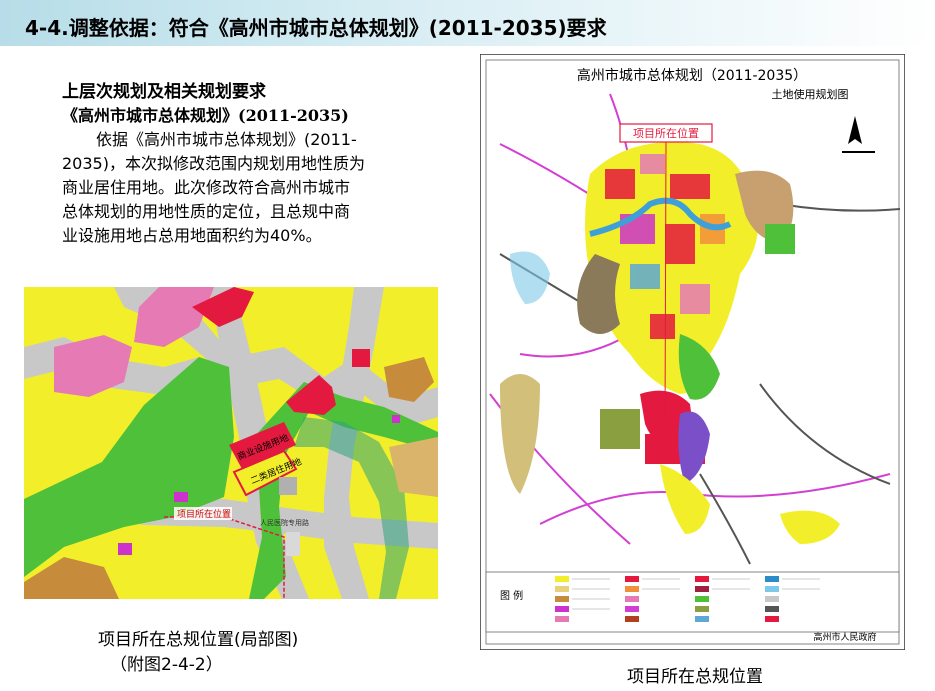 The image size is (935, 691). I want to click on plan-heading: 《高州市城市总体规划》(2011-2035), so click(205, 115).